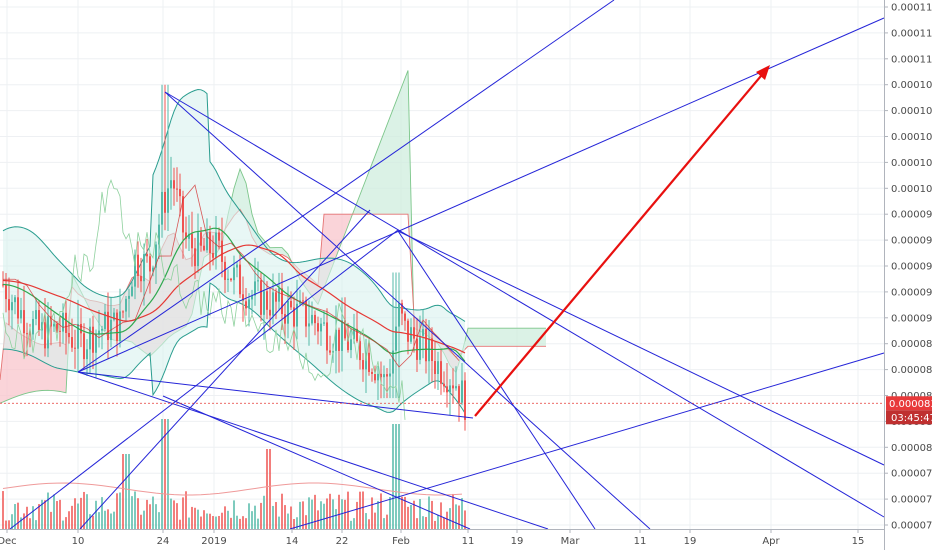 This screenshot has height=550, width=932. What do you see at coordinates (911, 111) in the screenshot?
I see `y-tick-label: 0.00010600` at bounding box center [911, 111].